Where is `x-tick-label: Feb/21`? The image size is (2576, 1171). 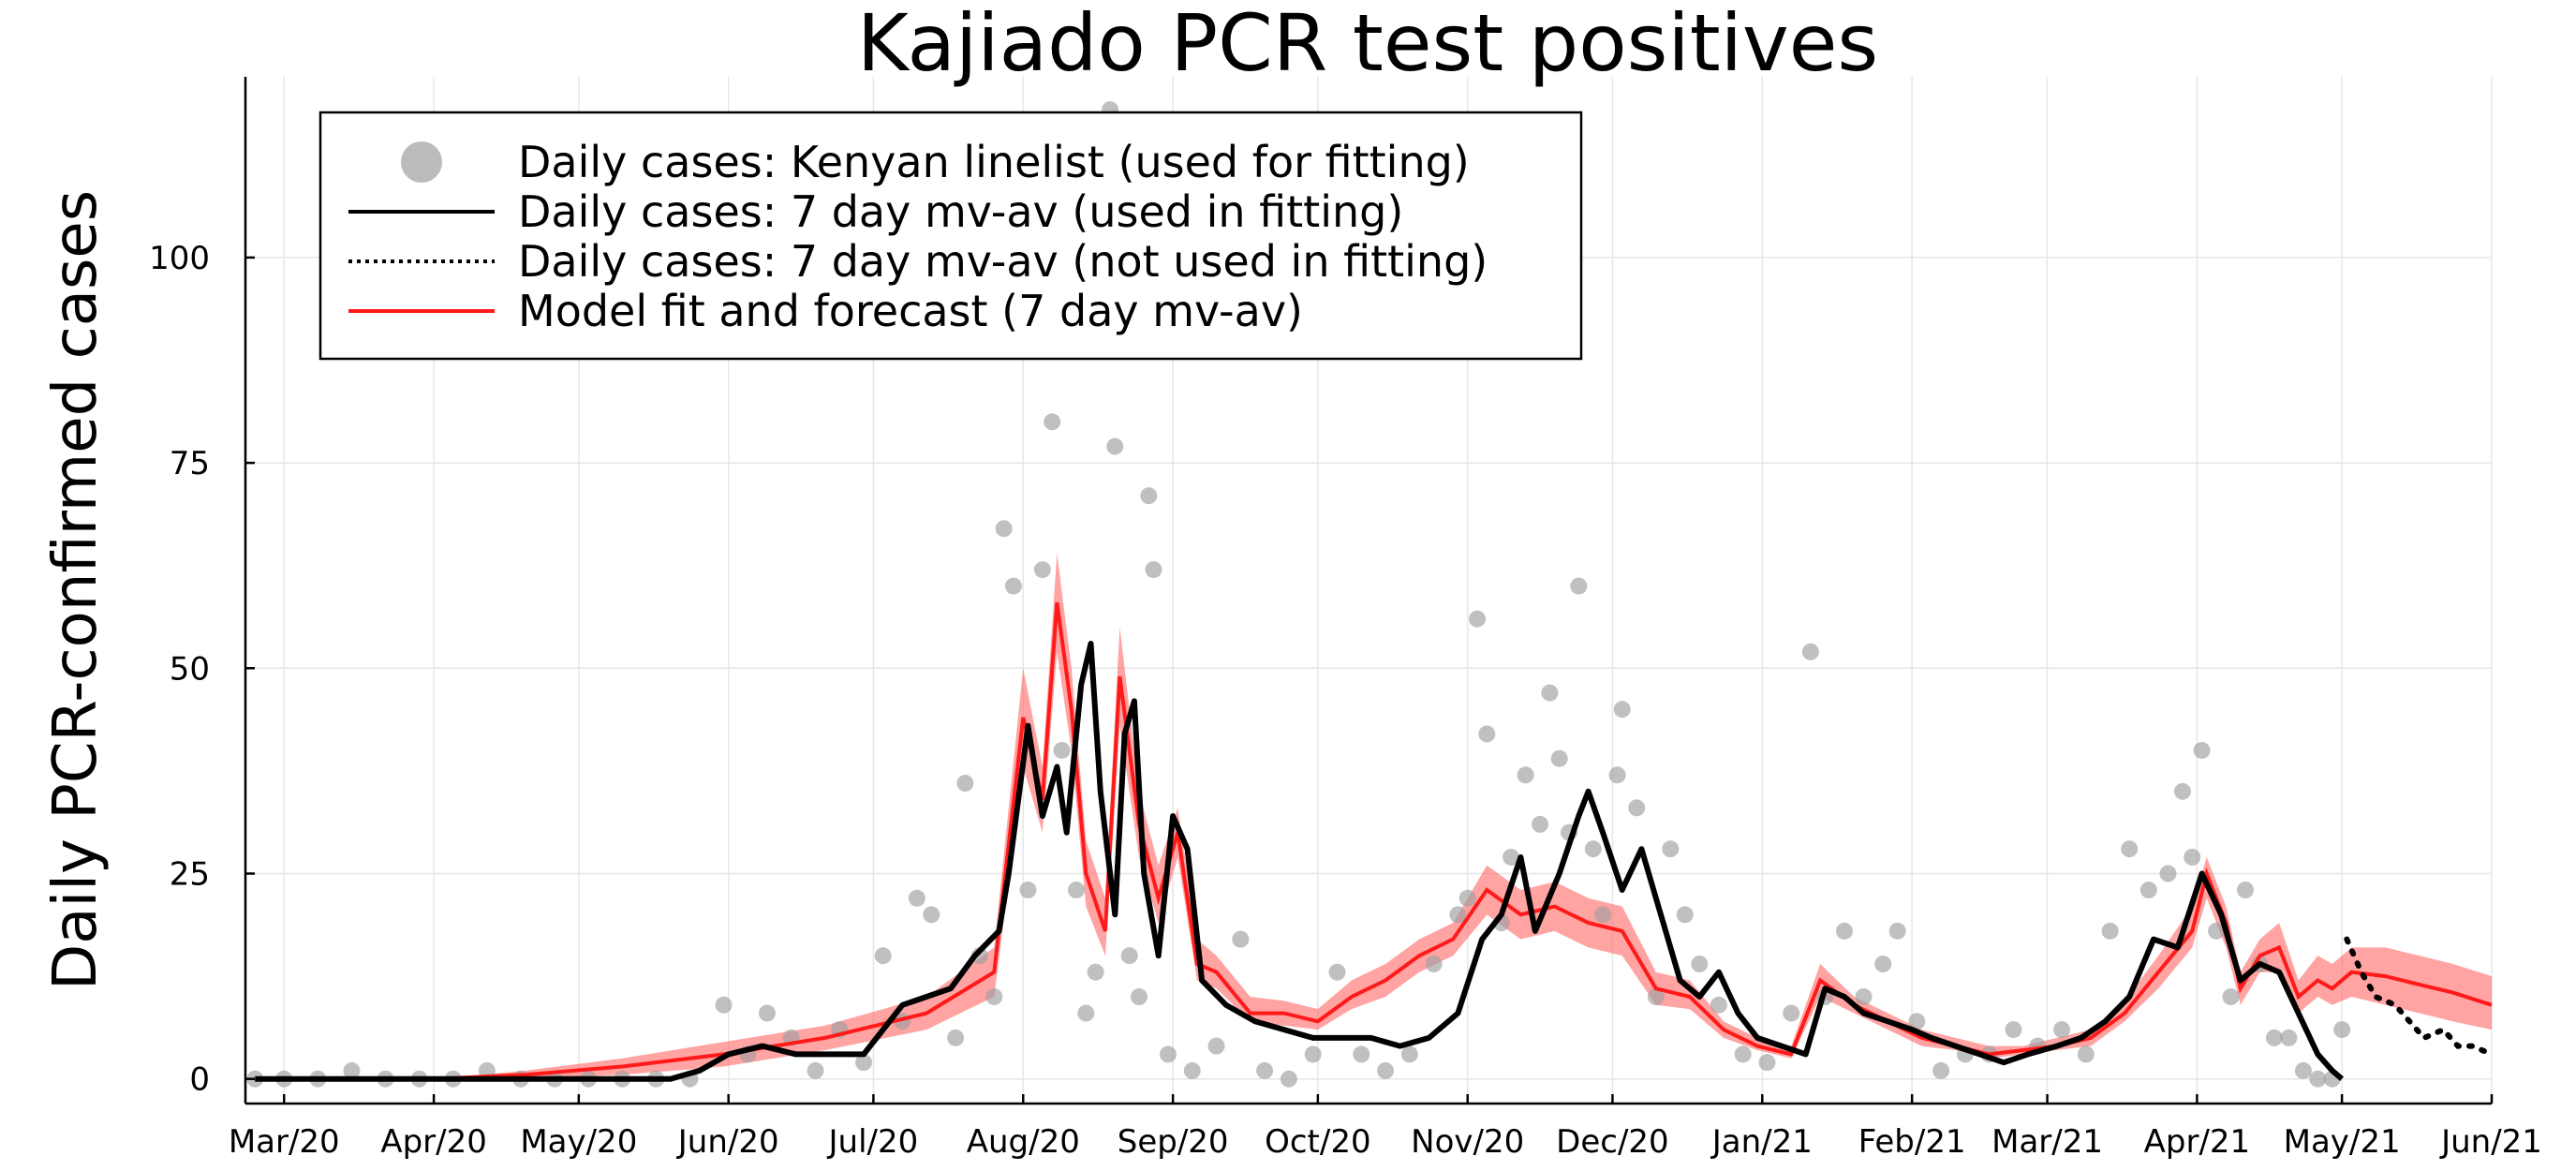 x-tick-label: Feb/21 is located at coordinates (1912, 1142).